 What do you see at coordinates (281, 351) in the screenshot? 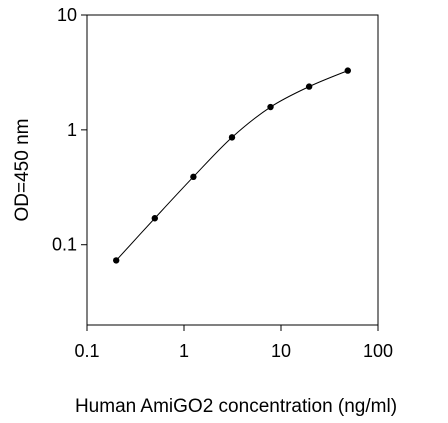
I see `x-tick-label: 10` at bounding box center [281, 351].